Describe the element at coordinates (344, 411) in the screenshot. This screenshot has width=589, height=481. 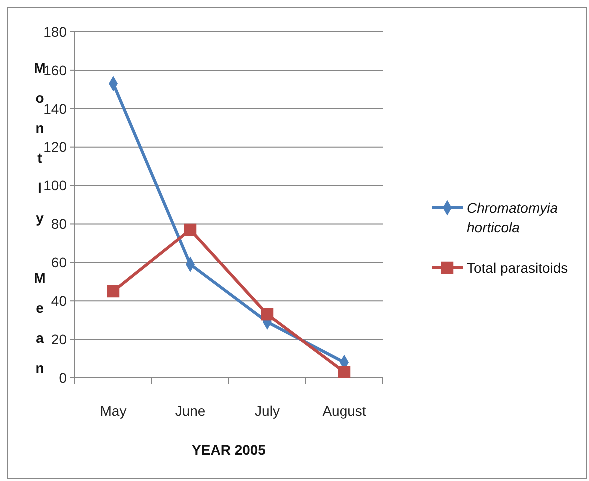
I see `x-tick-label: August` at that location.